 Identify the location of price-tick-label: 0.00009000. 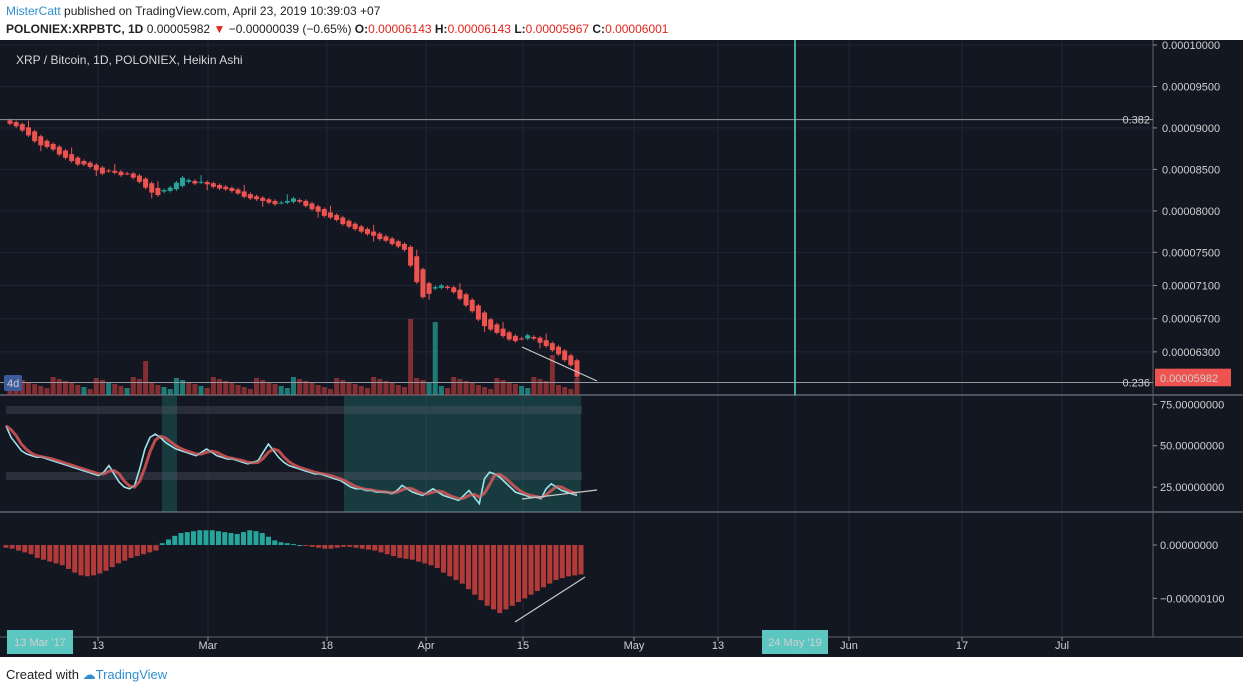
(1191, 129).